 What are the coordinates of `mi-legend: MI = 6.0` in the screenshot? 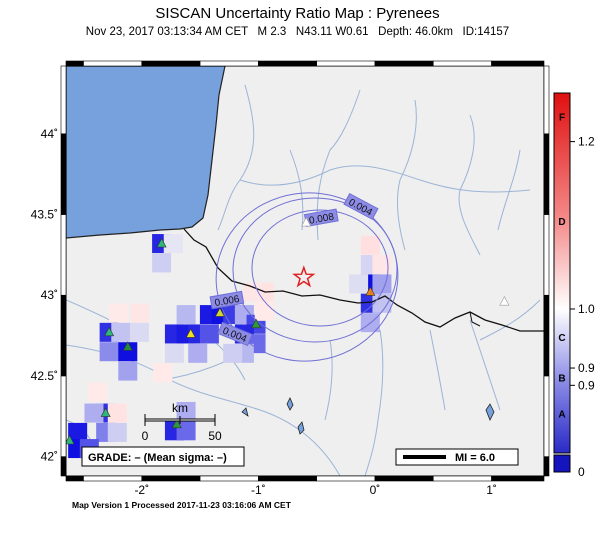 It's located at (457, 457).